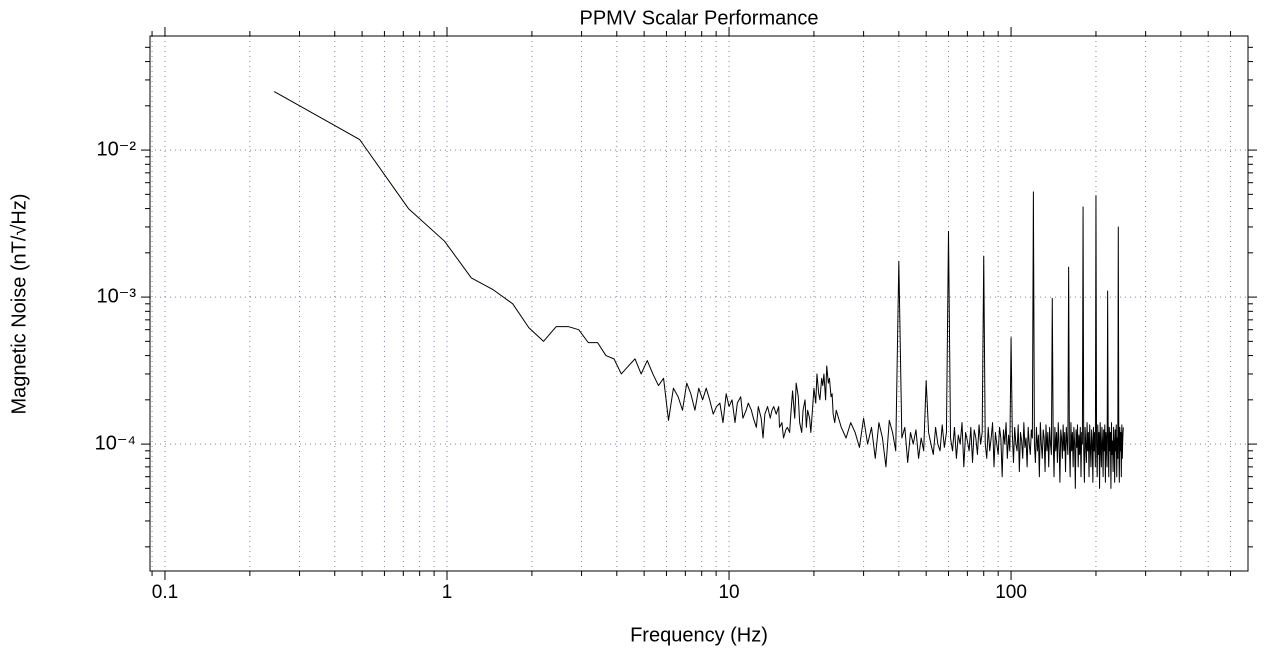  What do you see at coordinates (117, 149) in the screenshot?
I see `y-tick-label: 10⁻²` at bounding box center [117, 149].